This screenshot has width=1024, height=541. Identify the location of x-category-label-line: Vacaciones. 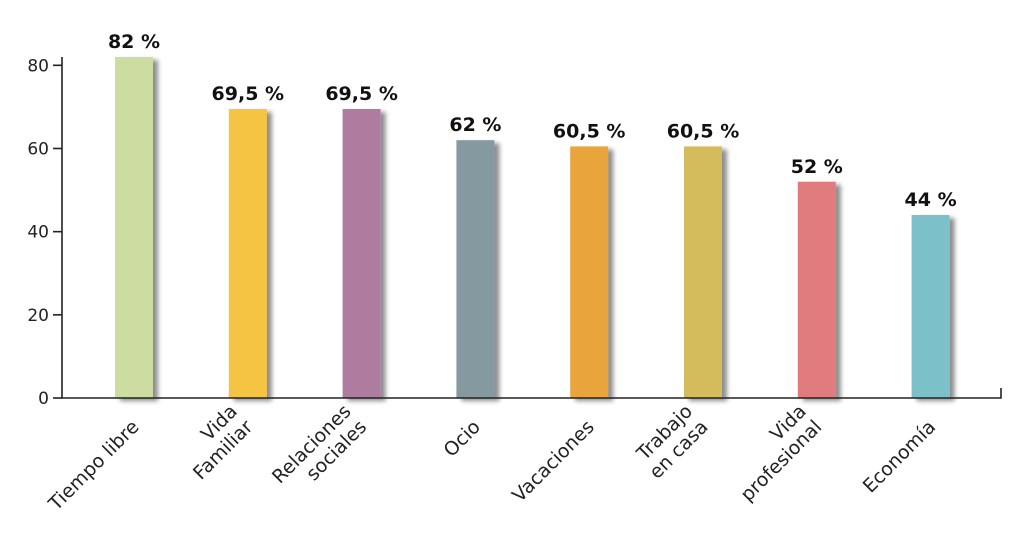
(553, 461).